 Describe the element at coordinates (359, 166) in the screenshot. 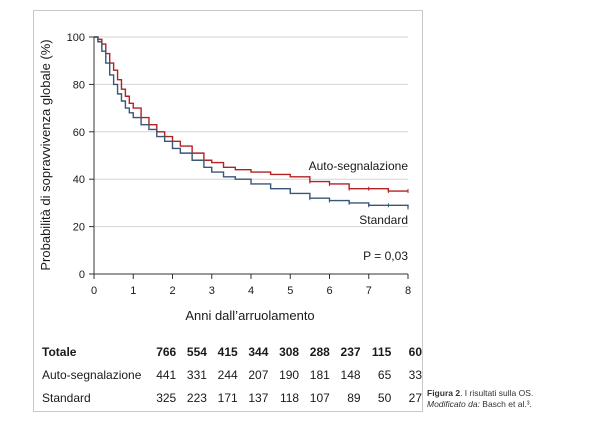

I see `series-label-auto-segnalazione: Auto-segnalazione` at that location.